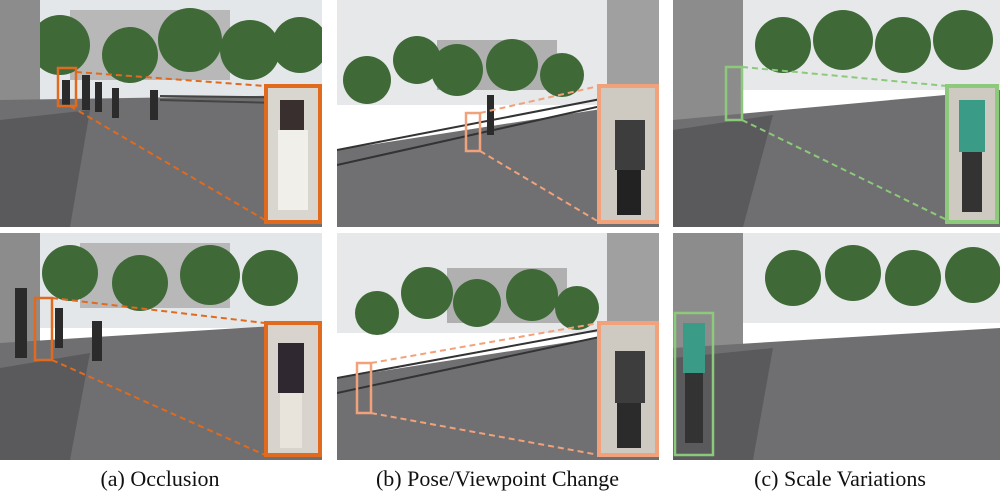  I want to click on panel-b-top, so click(498, 113).